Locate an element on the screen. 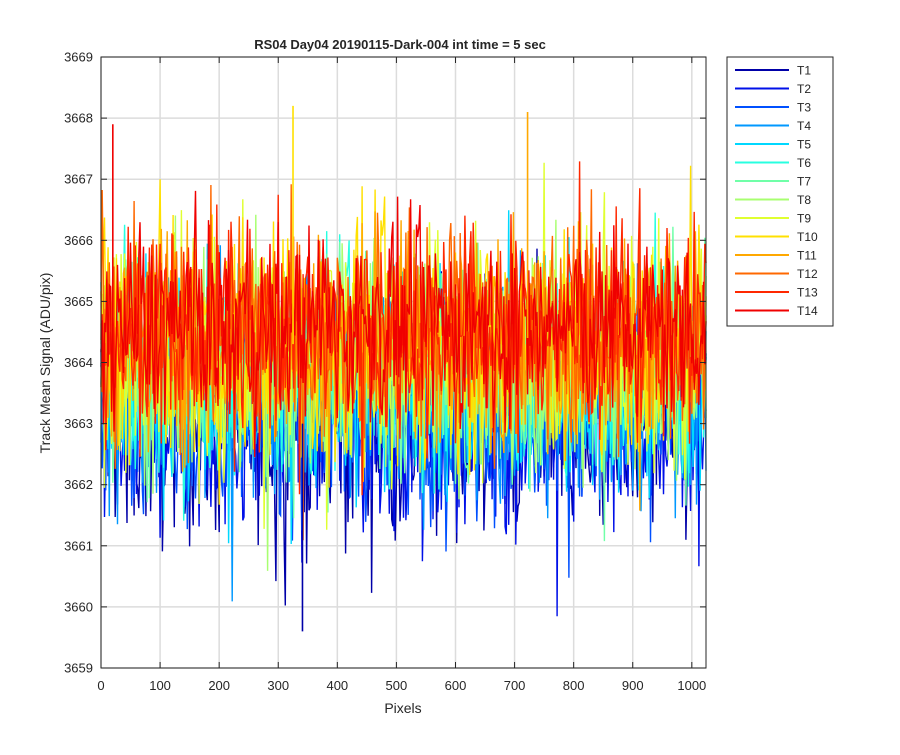 This screenshot has width=900, height=755. y-tick-label: 3659 is located at coordinates (78, 668).